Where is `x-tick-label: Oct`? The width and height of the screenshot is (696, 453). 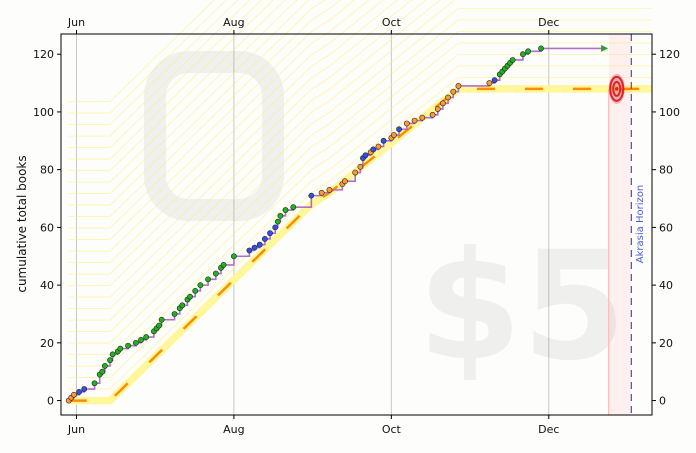
x-tick-label: Oct is located at coordinates (392, 429).